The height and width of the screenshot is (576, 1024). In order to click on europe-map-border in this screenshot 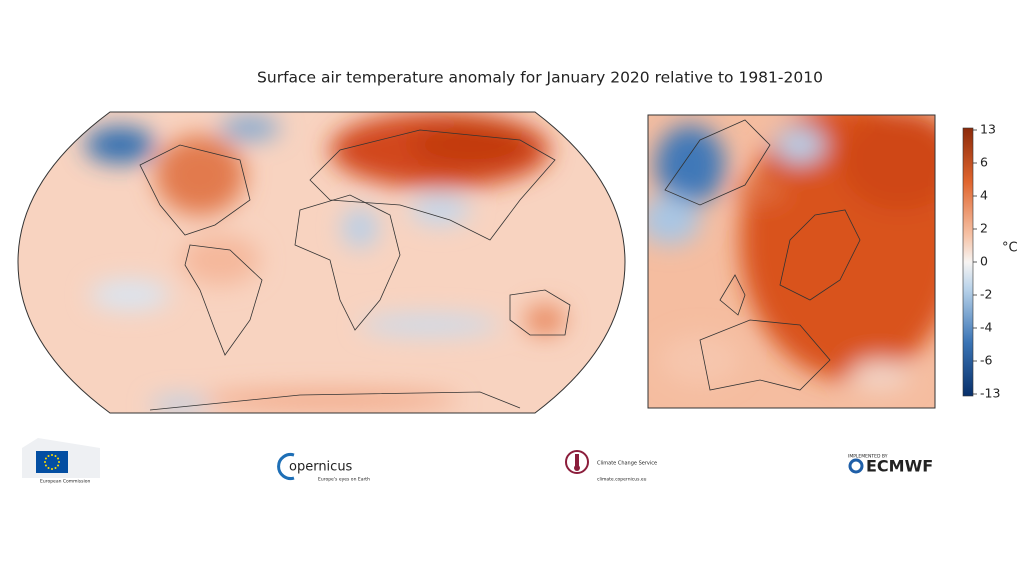, I will do `click(791, 261)`.